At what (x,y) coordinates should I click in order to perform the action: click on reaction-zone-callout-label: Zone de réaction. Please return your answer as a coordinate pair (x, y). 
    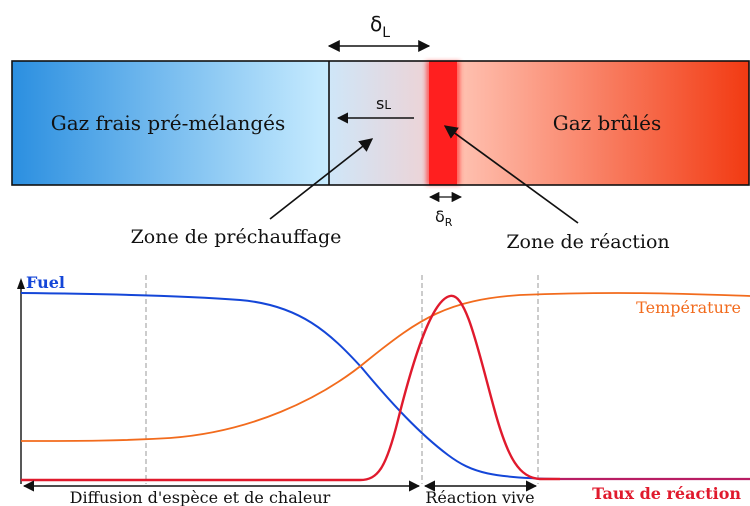
    Looking at the image, I should click on (587, 242).